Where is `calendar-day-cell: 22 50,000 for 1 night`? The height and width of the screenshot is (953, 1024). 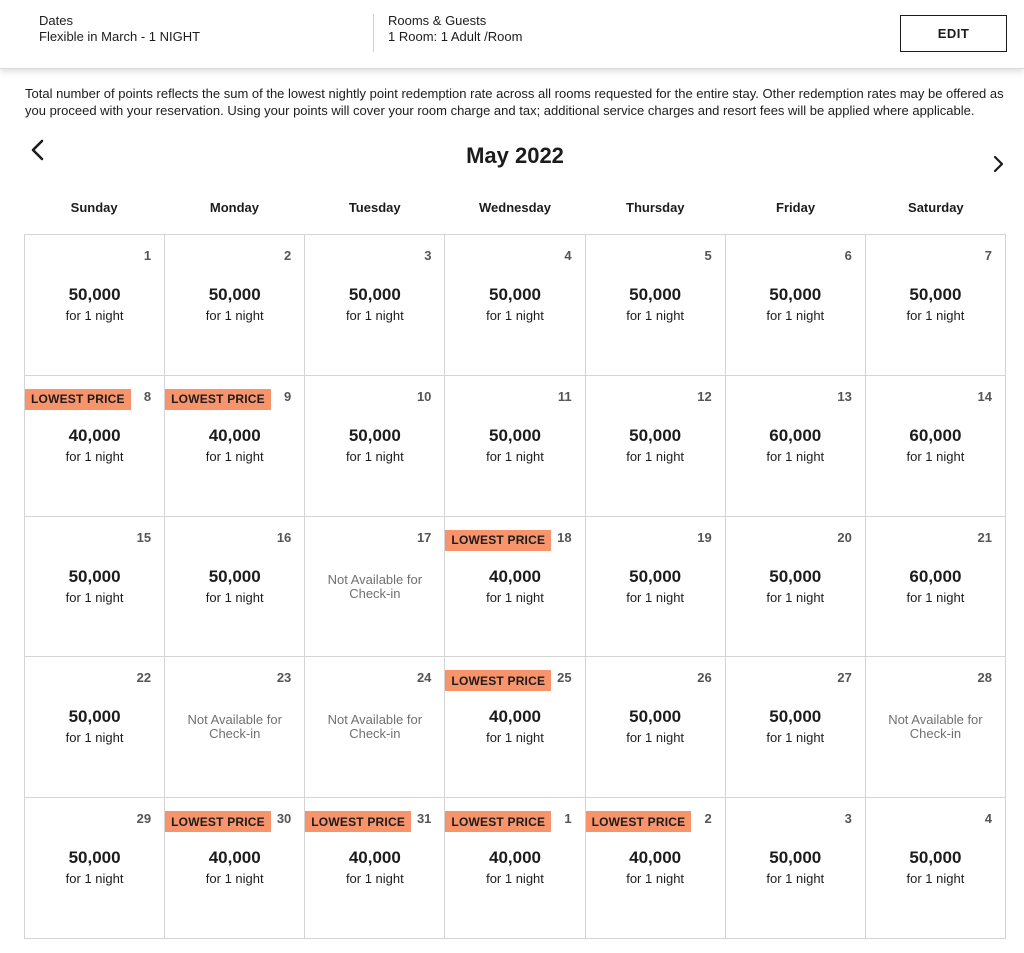 calendar-day-cell: 22 50,000 for 1 night is located at coordinates (95, 728).